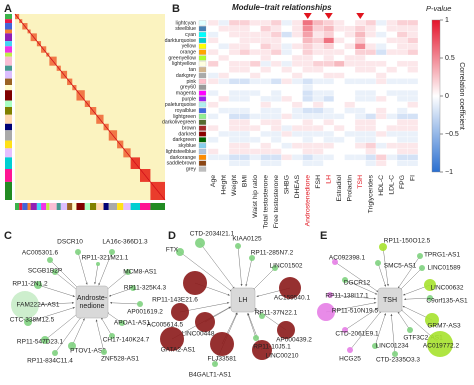  I want to click on gene-label: MCM8-AS1, so click(140, 272).